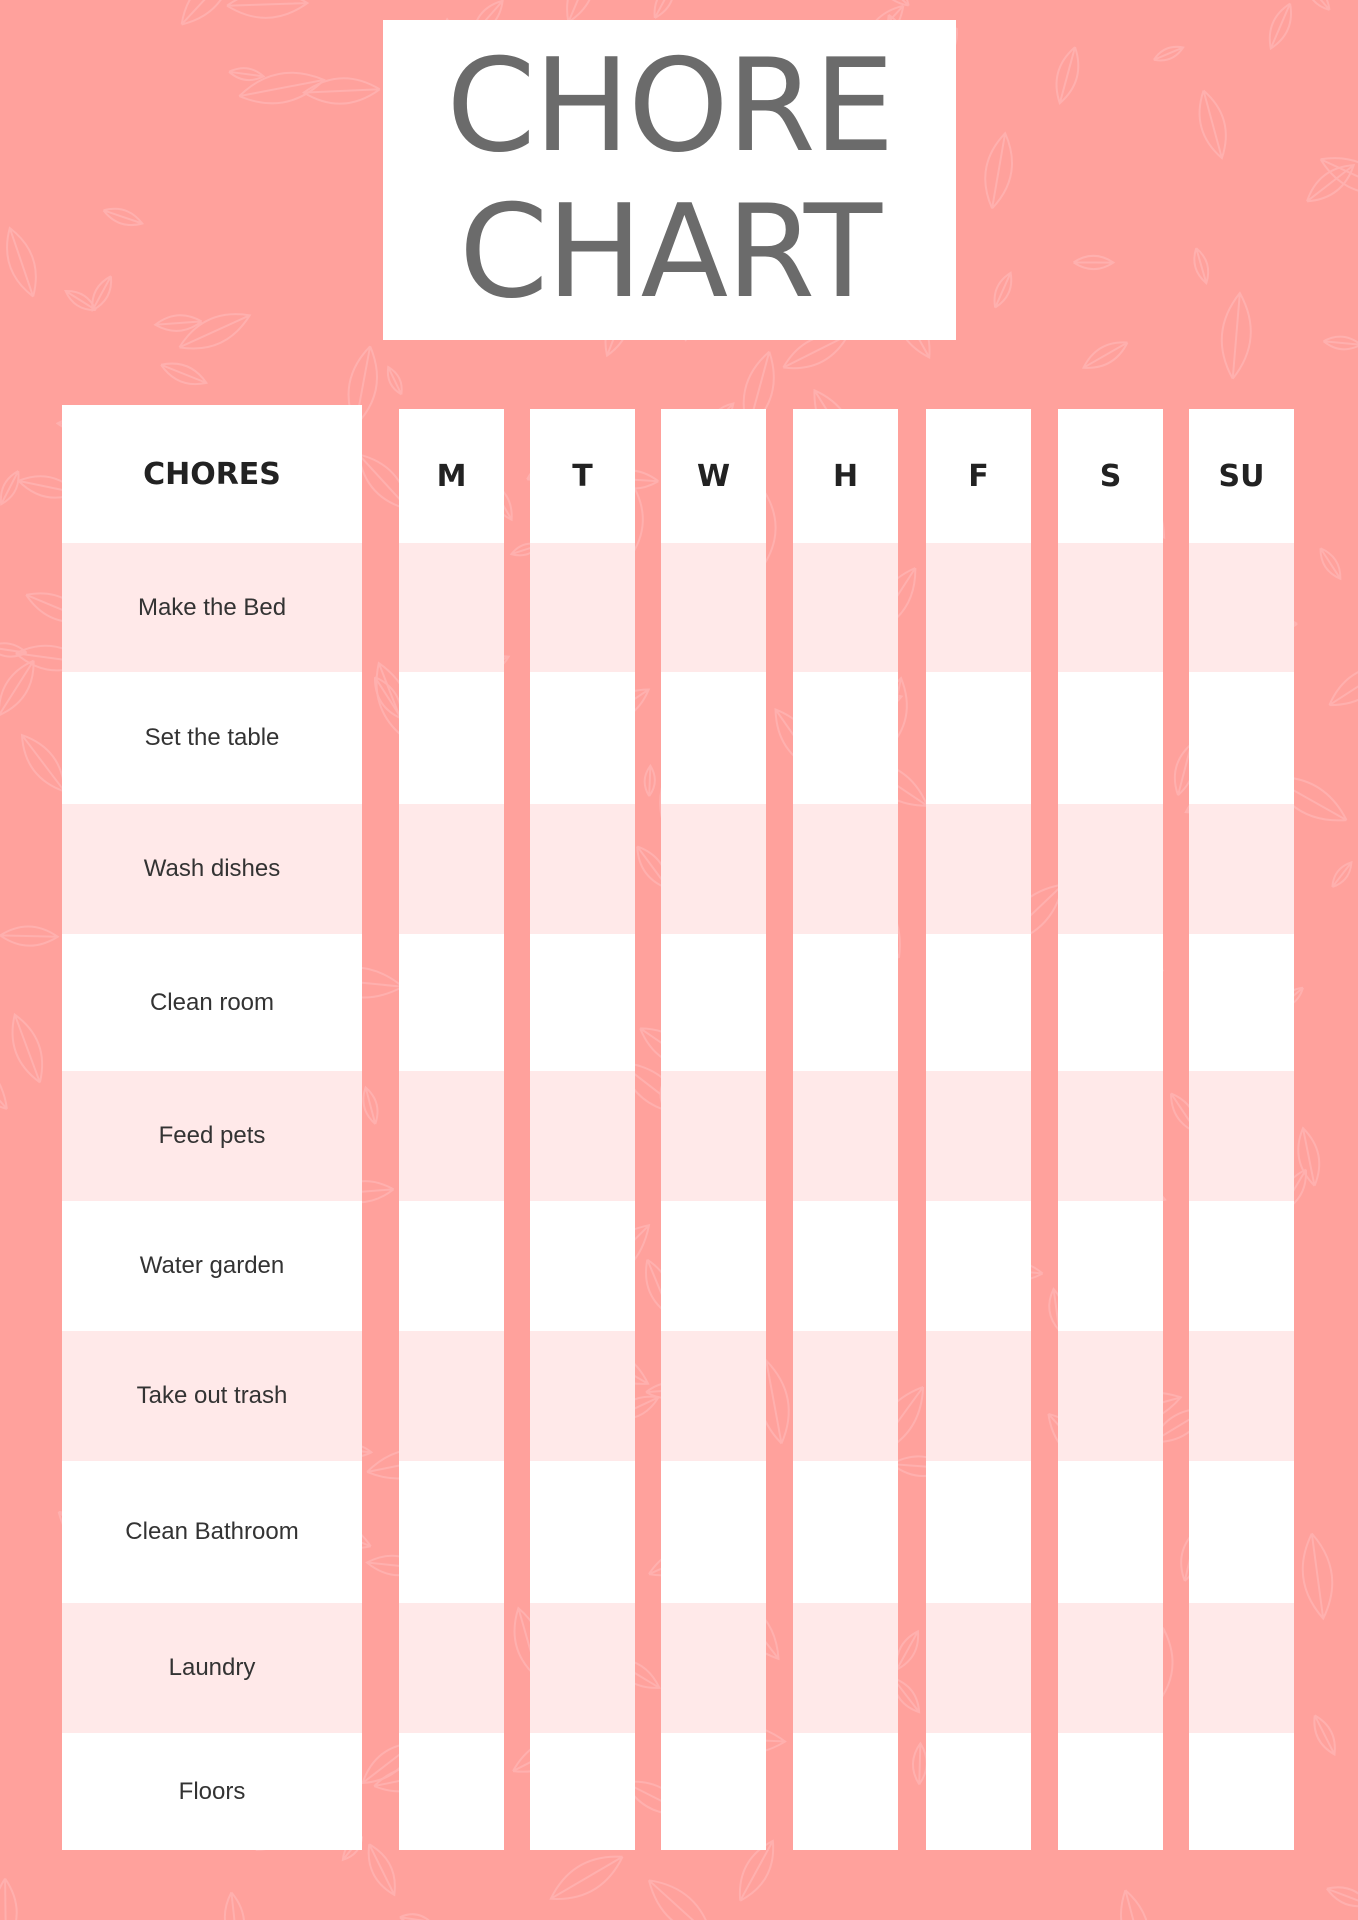 The image size is (1358, 1920). Describe the element at coordinates (212, 1531) in the screenshot. I see `chore-label: Clean Bathroom` at that location.